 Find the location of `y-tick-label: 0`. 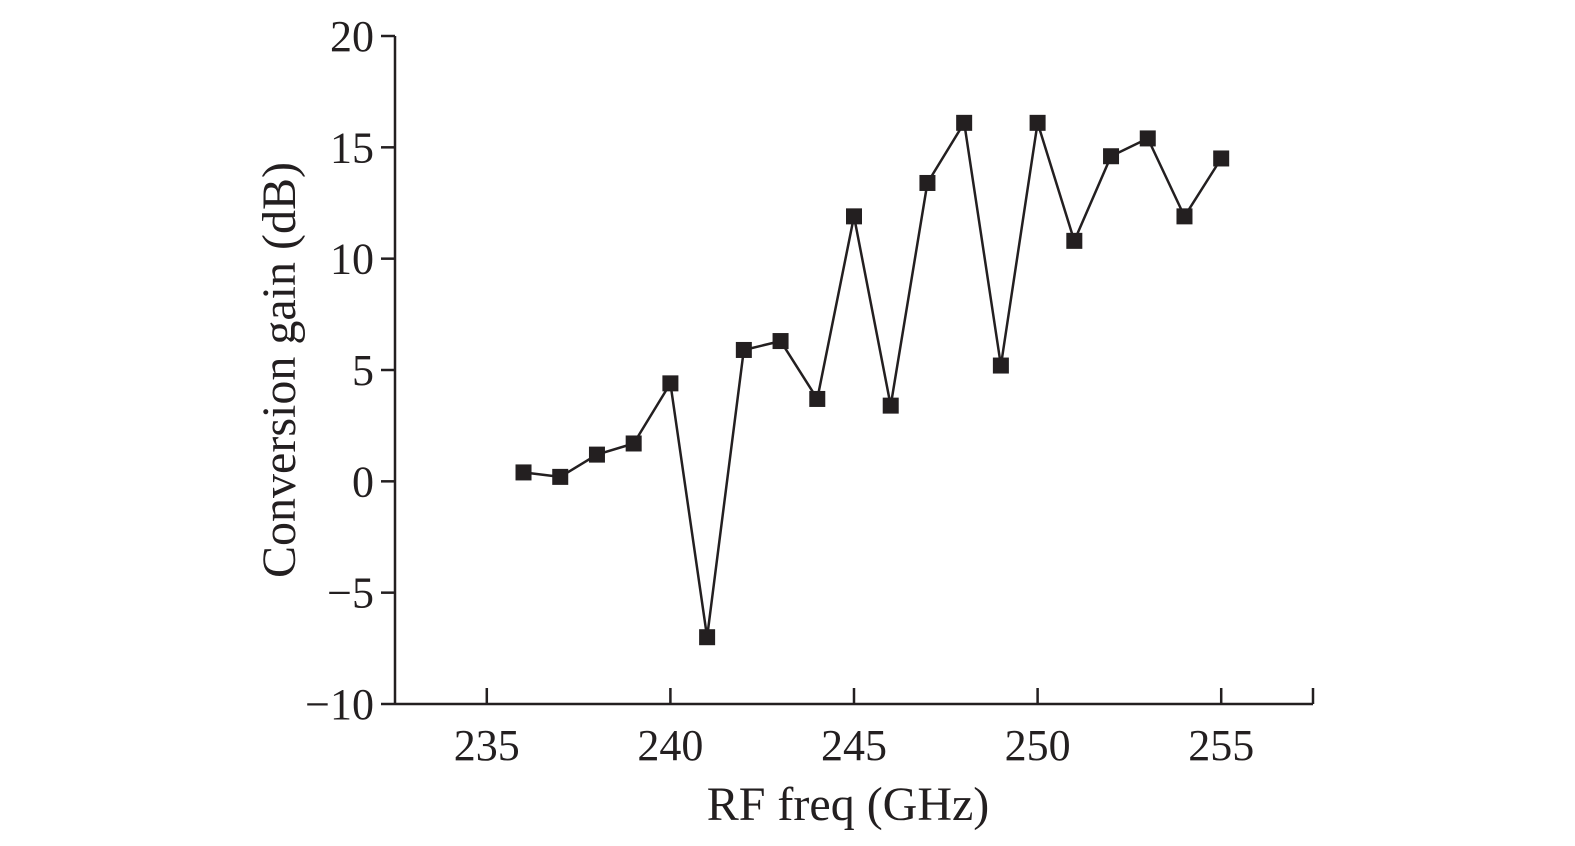

y-tick-label: 0 is located at coordinates (363, 481).